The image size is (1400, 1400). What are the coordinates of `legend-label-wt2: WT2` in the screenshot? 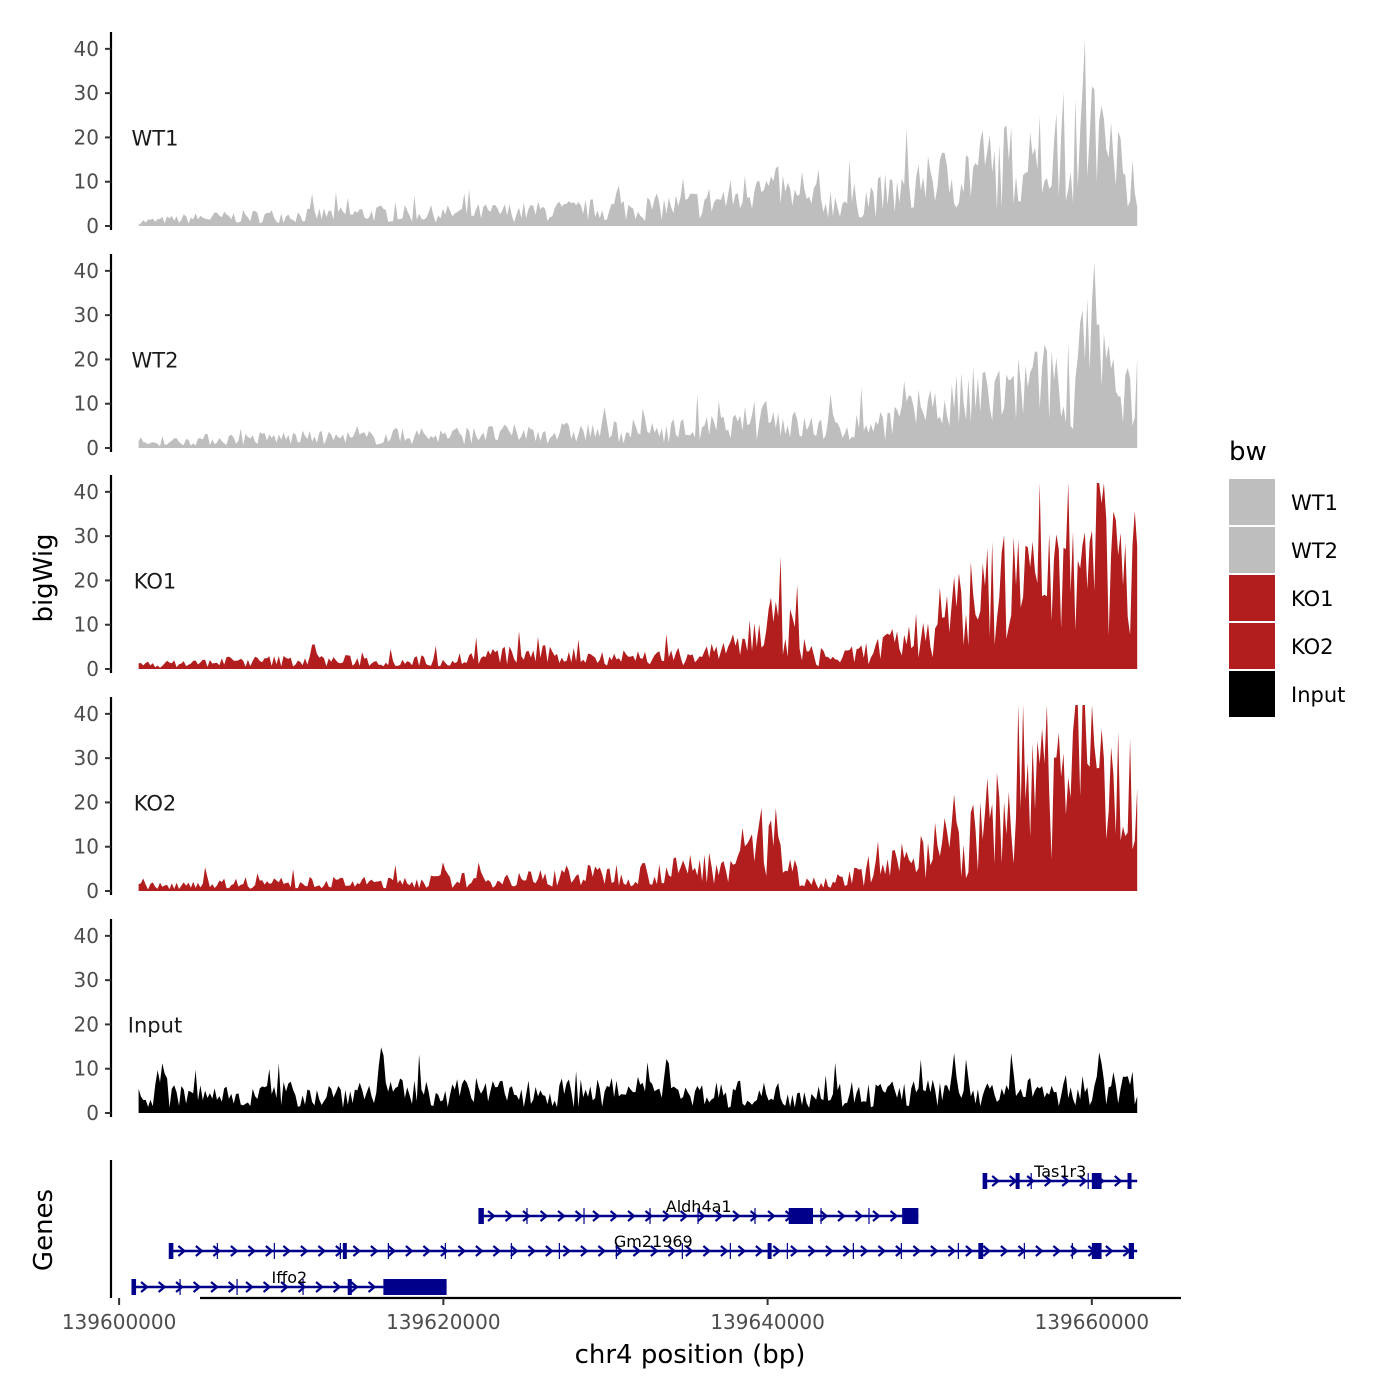 It's located at (1314, 551).